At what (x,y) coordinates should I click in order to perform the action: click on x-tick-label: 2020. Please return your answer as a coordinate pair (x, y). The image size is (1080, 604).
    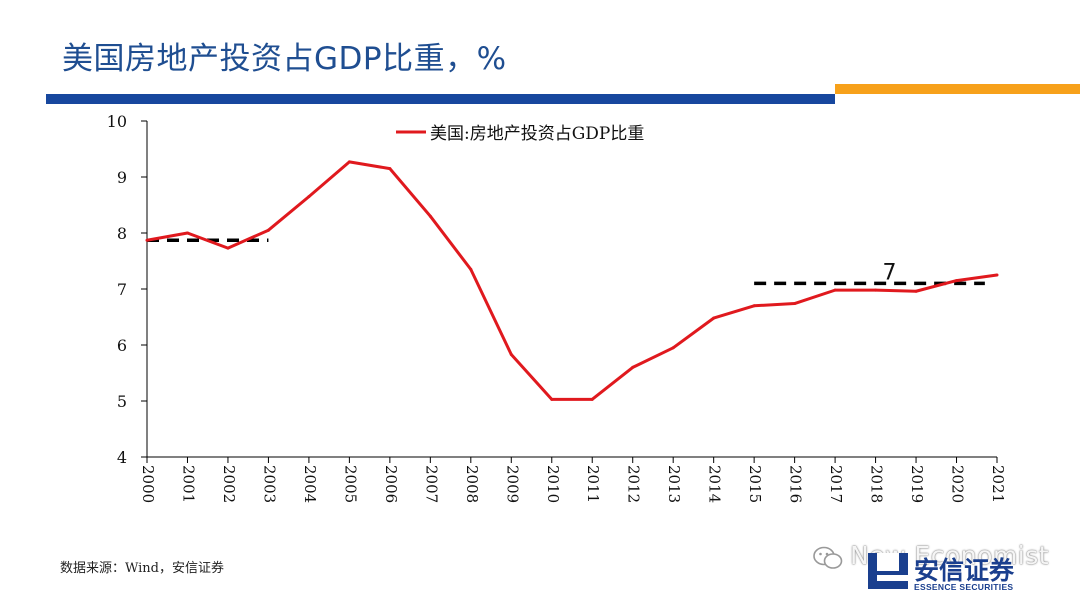
    Looking at the image, I should click on (958, 484).